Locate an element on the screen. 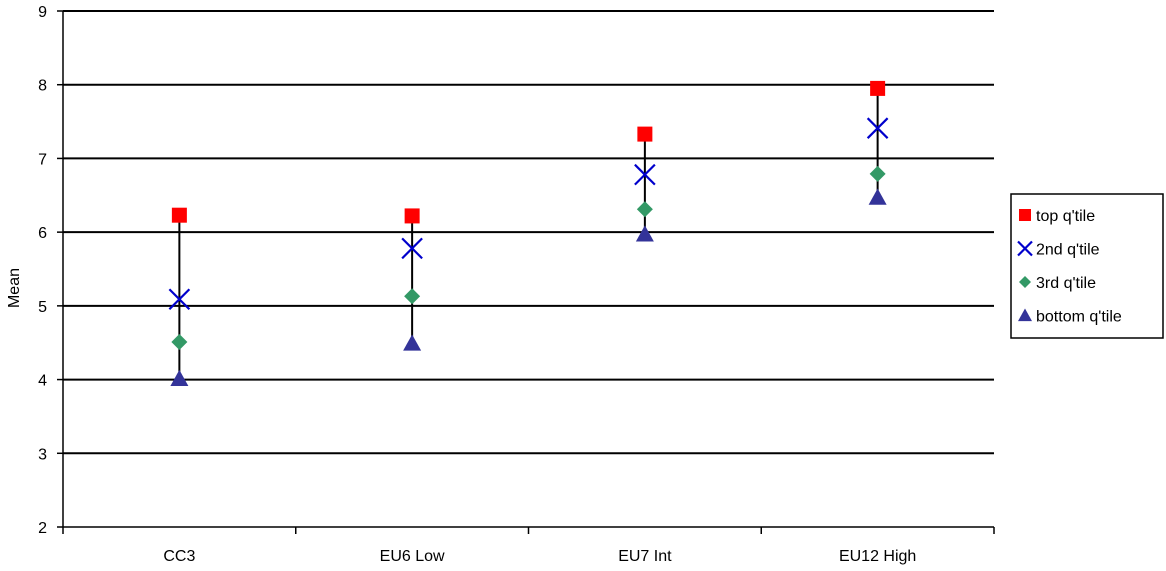 The height and width of the screenshot is (571, 1166). legend-label: top q'tile is located at coordinates (1065, 216).